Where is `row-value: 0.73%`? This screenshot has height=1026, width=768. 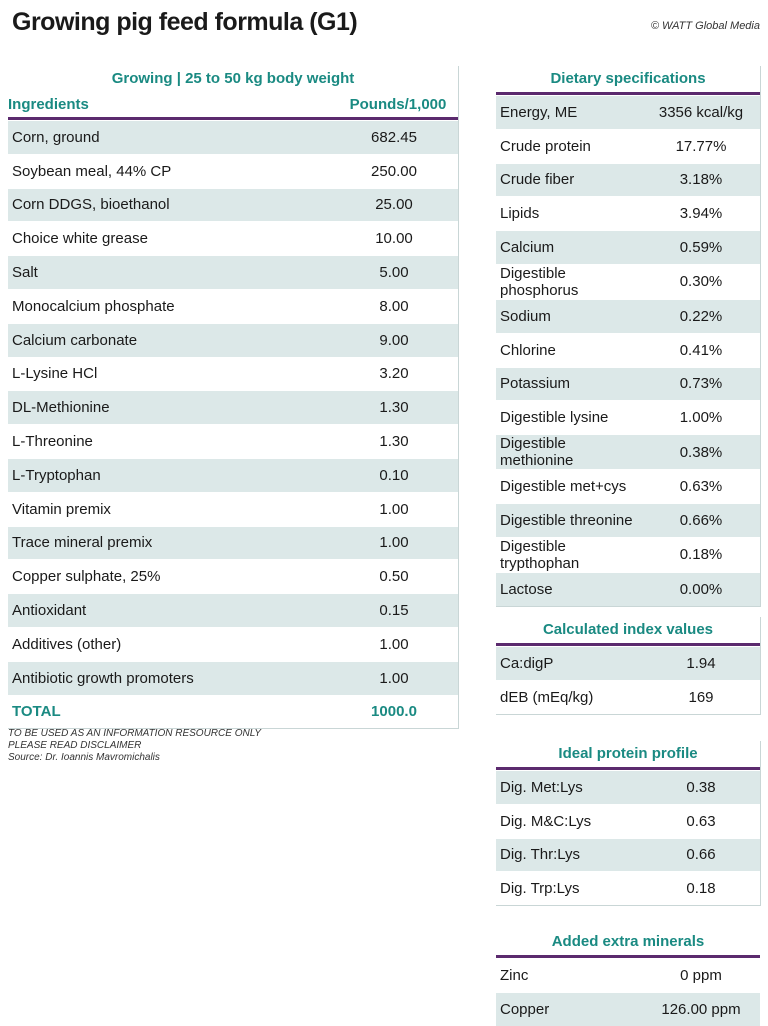
row-value: 0.73% is located at coordinates (701, 383).